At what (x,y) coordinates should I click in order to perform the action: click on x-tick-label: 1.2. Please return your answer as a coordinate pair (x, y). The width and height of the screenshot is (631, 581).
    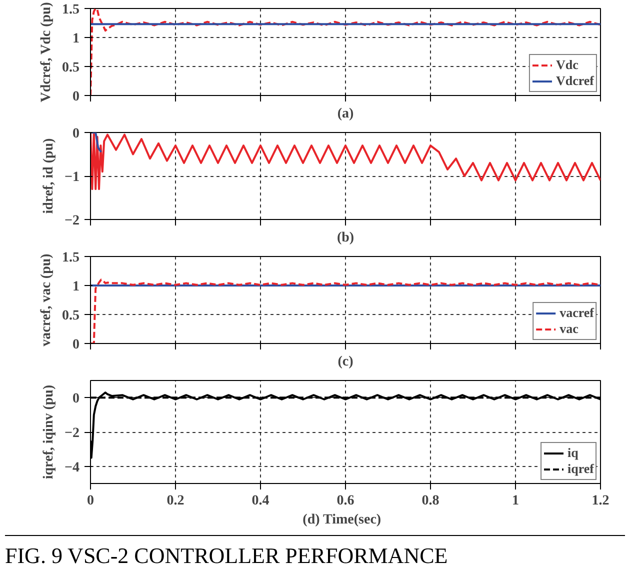
    Looking at the image, I should click on (601, 501).